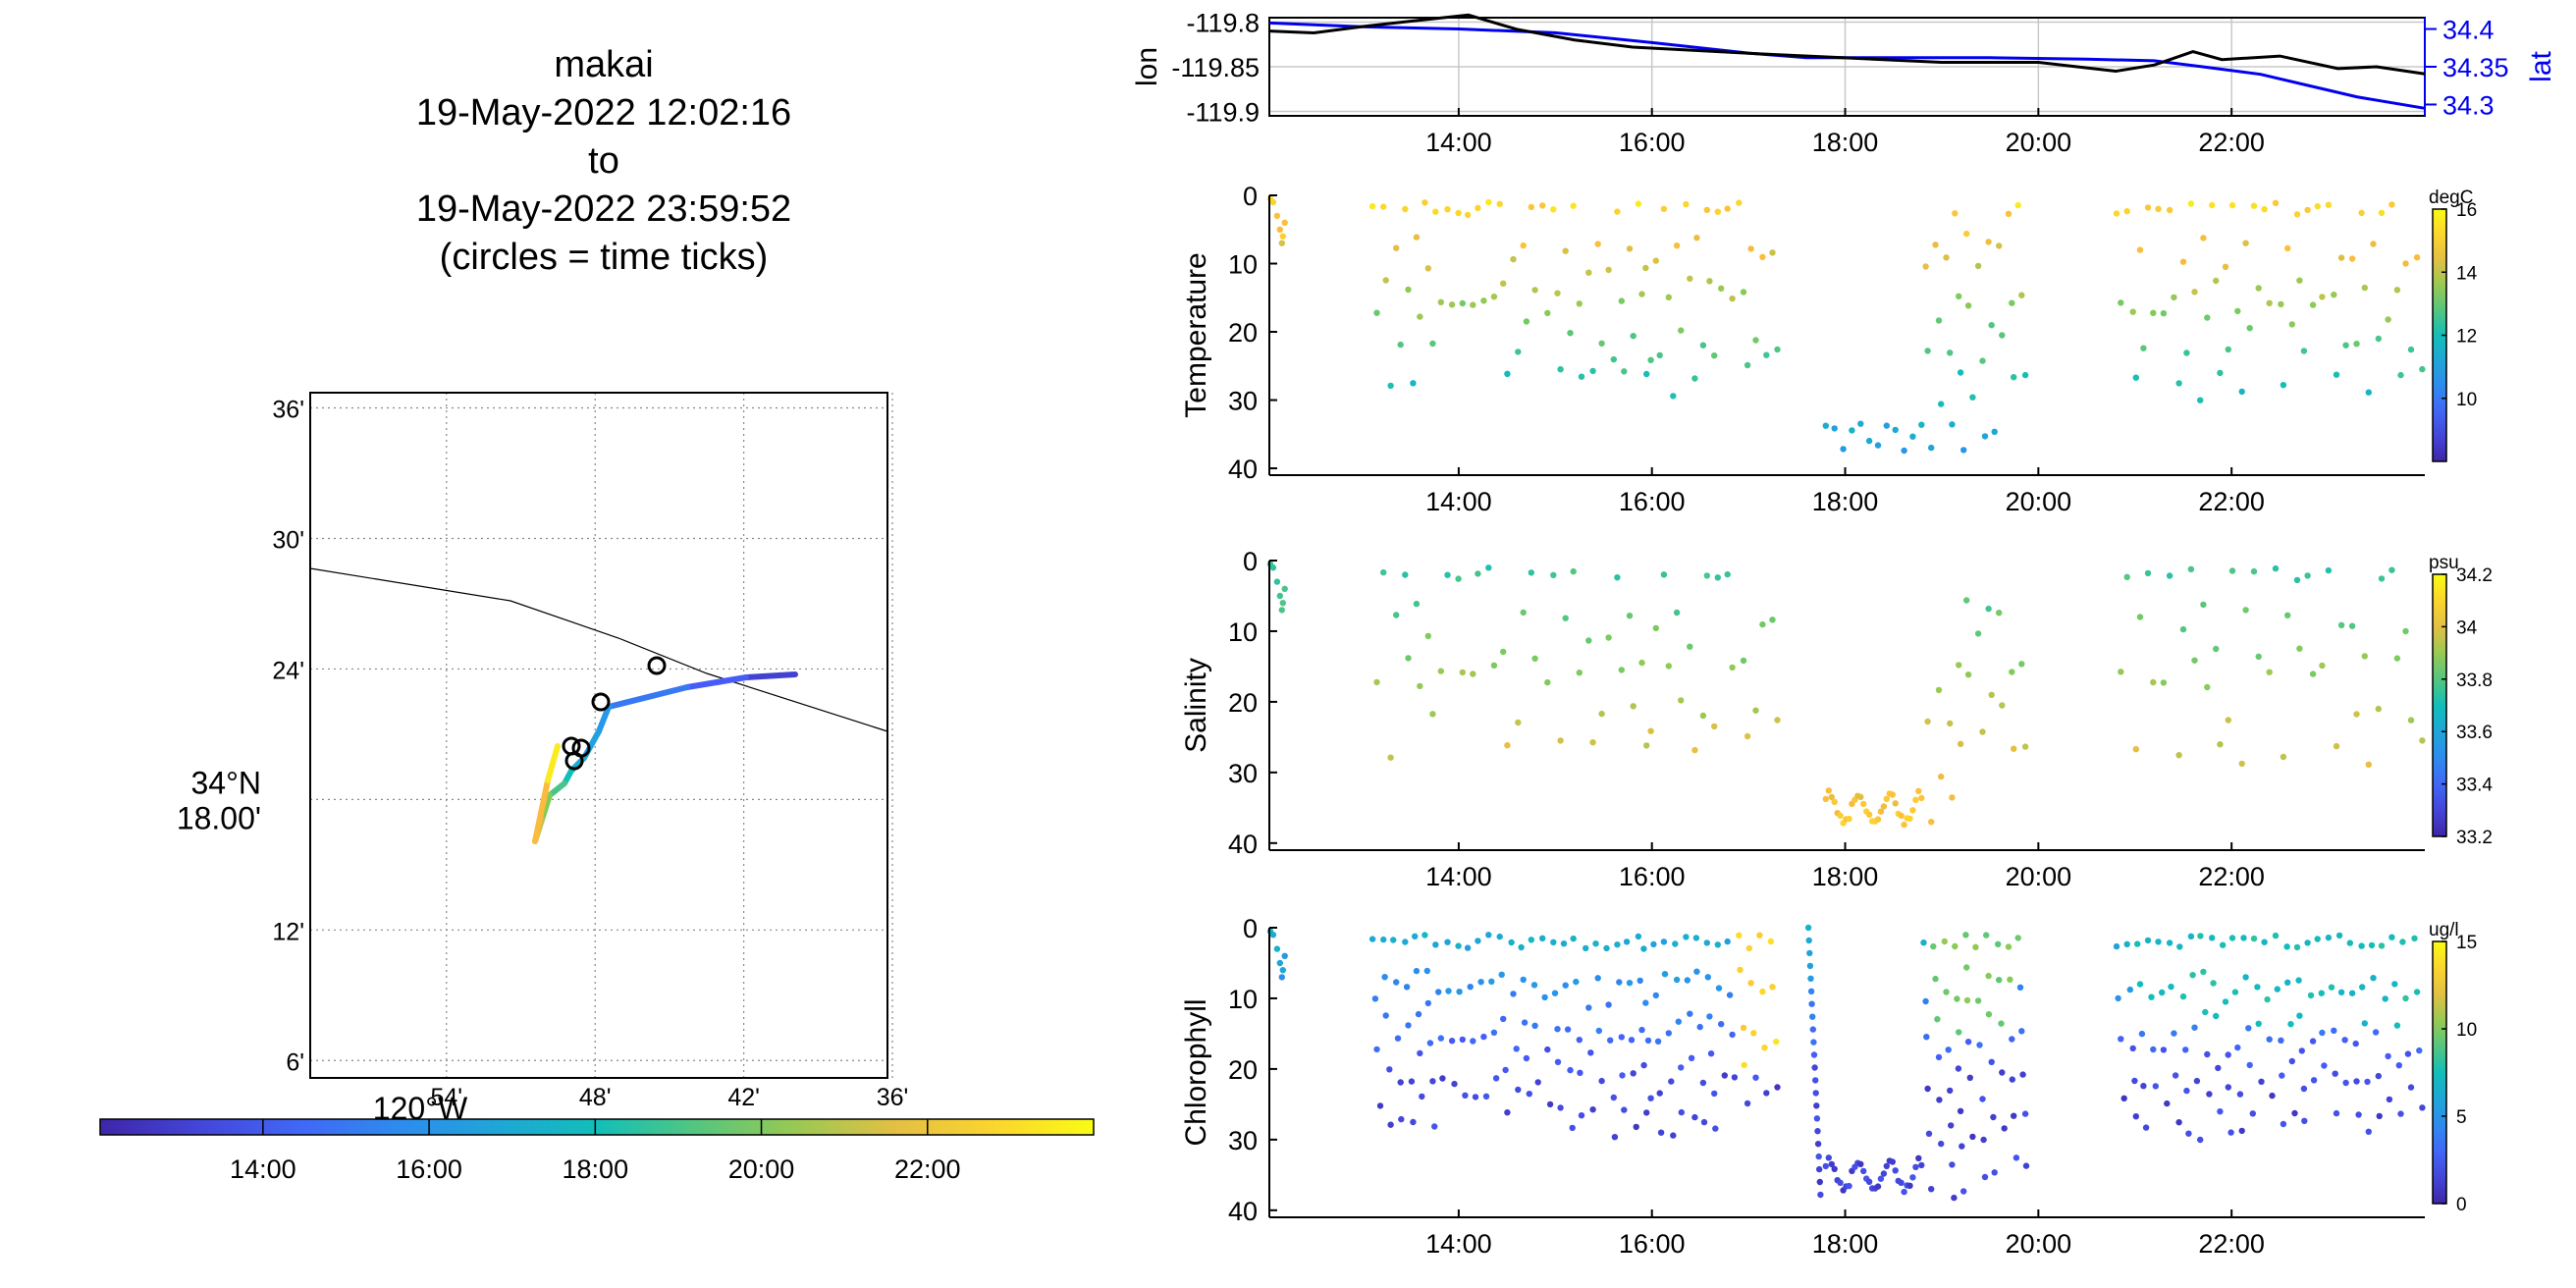  Describe the element at coordinates (288, 670) in the screenshot. I see `map-lat-tick-label: 24'` at that location.